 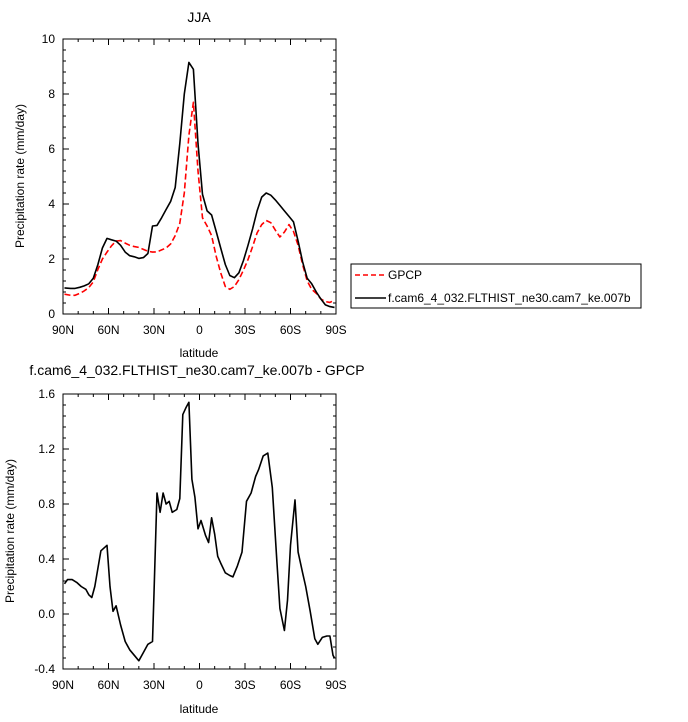 What do you see at coordinates (51, 259) in the screenshot?
I see `y-tick-label: 2` at bounding box center [51, 259].